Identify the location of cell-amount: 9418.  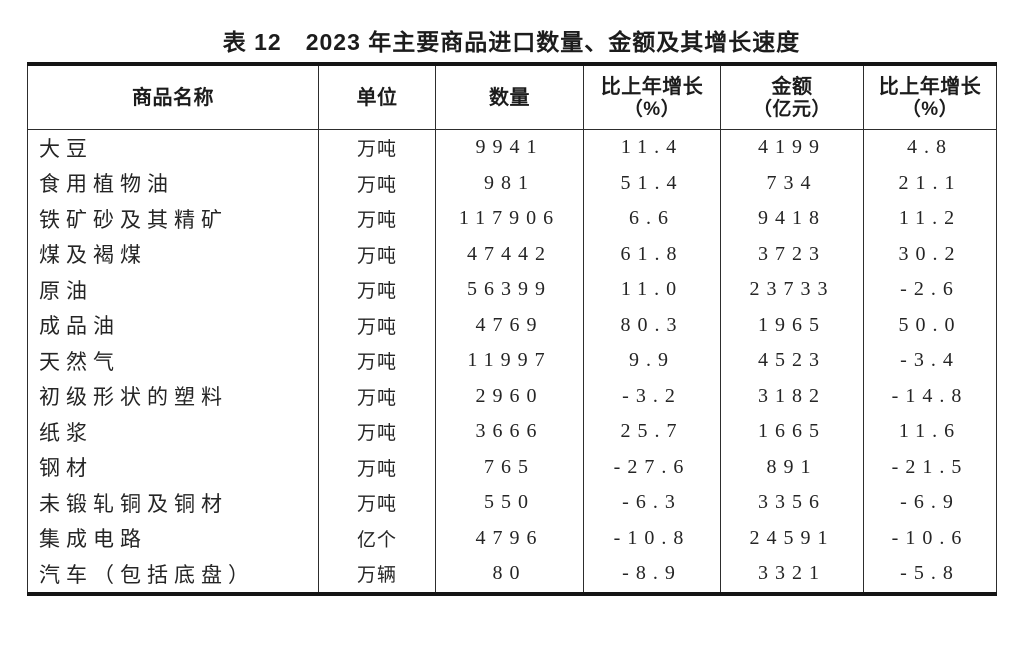
(792, 219).